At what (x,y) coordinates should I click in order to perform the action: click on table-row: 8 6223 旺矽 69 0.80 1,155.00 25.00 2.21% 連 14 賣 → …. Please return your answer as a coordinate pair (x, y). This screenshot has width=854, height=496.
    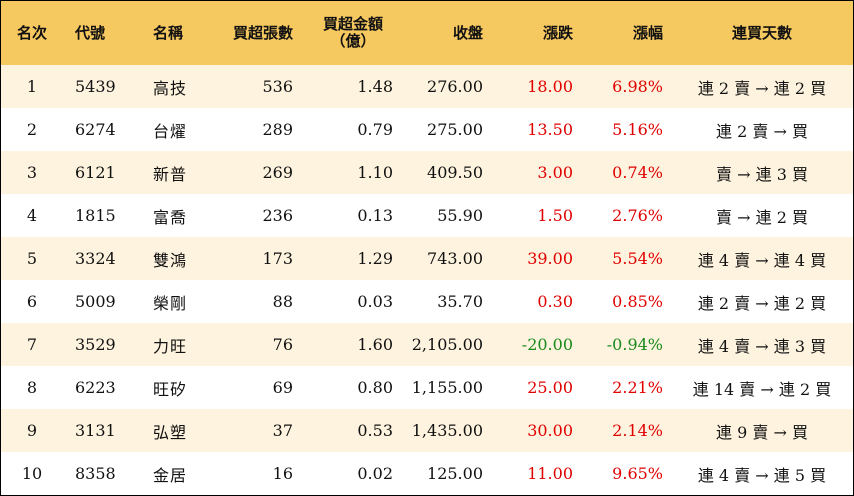
    Looking at the image, I should click on (427, 387).